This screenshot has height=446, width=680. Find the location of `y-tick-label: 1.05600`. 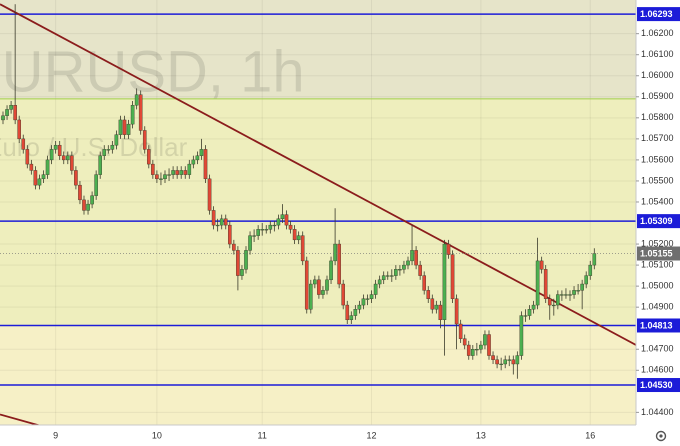

y-tick-label: 1.05600 is located at coordinates (657, 159).